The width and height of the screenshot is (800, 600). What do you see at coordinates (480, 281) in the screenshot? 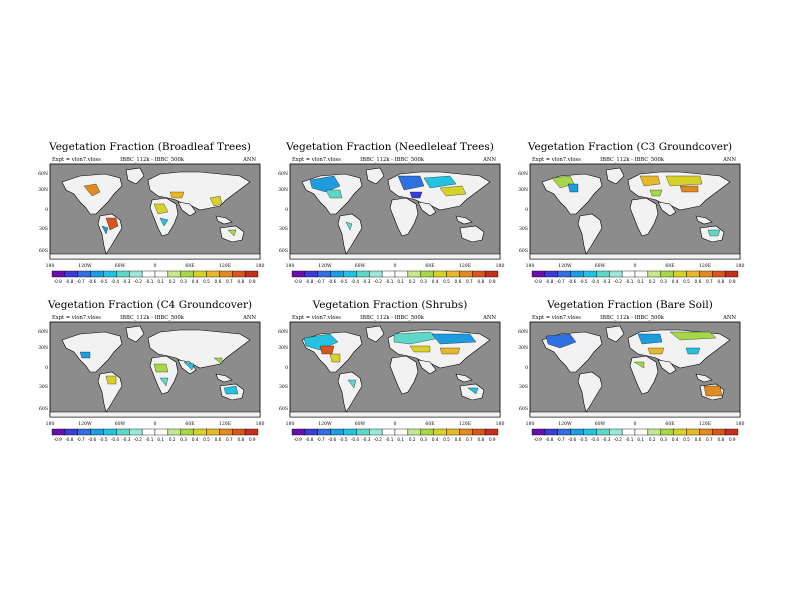
I see `colorbar-label: 0.8` at bounding box center [480, 281].